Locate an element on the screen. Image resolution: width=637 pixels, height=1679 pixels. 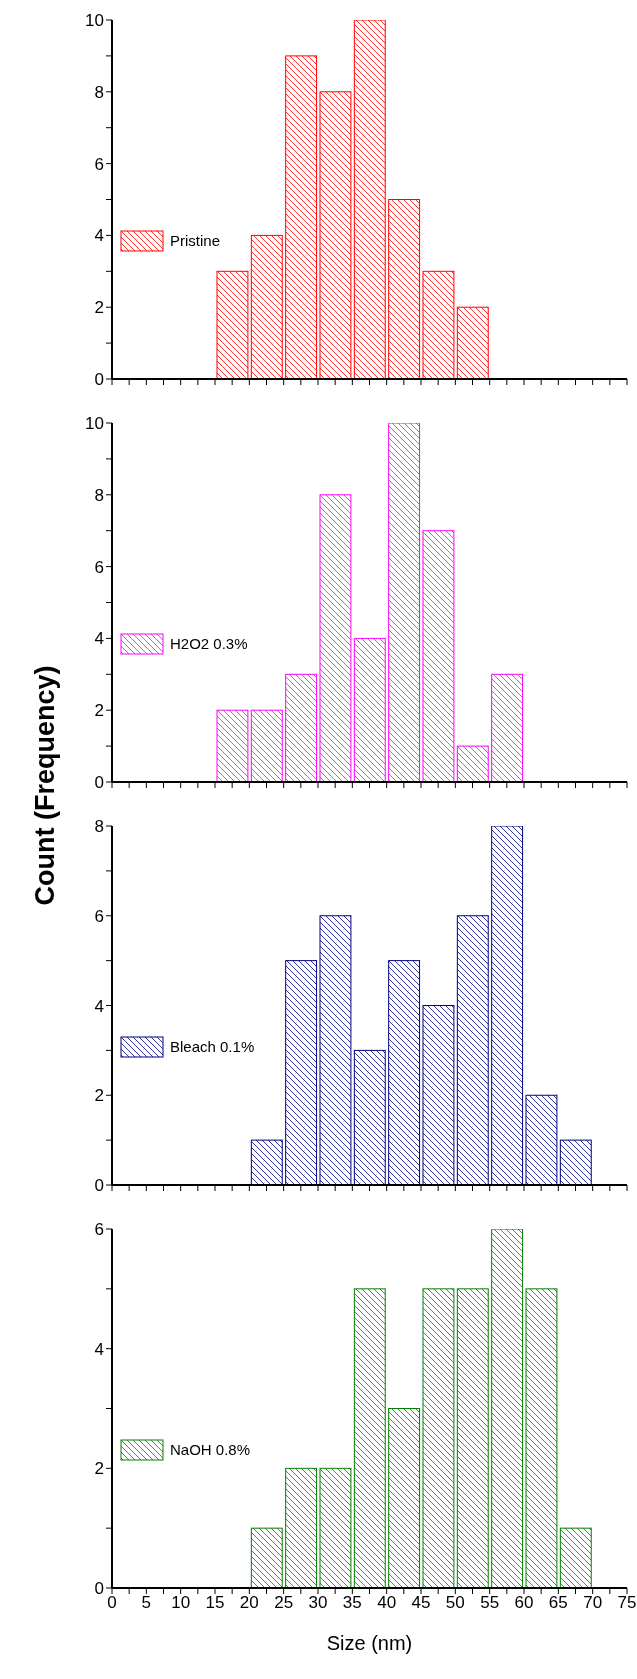
x-tick-label: 60 is located at coordinates (524, 1603).